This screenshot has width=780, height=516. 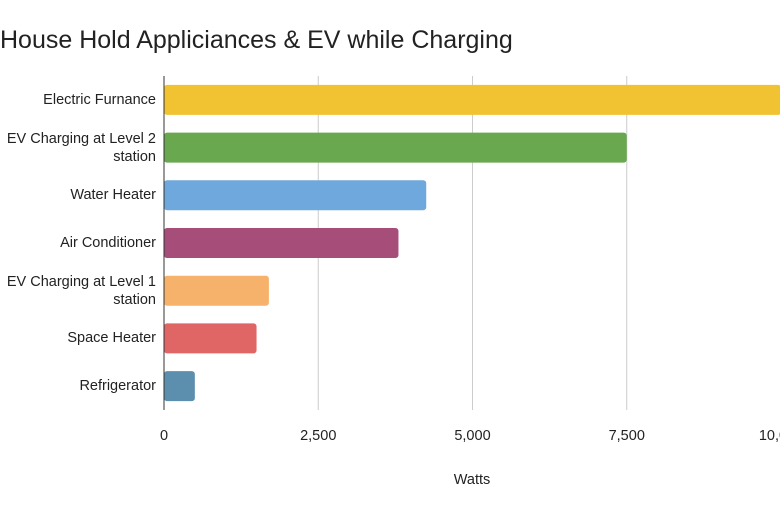 I want to click on x-tick-label: 2,500, so click(x=318, y=436).